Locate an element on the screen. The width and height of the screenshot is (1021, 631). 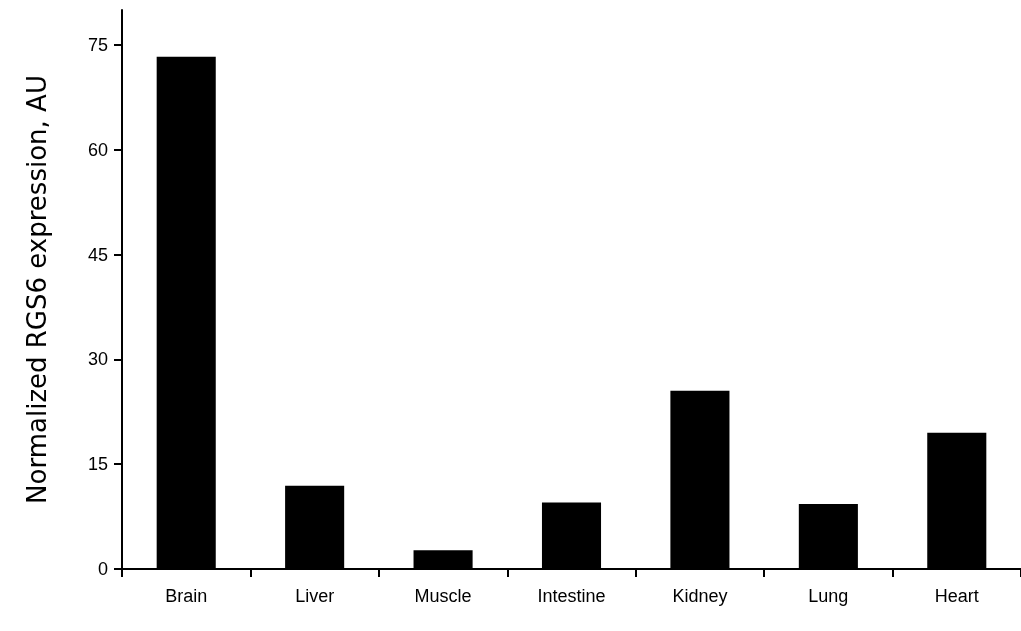
x-tick-label: Intestine is located at coordinates (571, 596).